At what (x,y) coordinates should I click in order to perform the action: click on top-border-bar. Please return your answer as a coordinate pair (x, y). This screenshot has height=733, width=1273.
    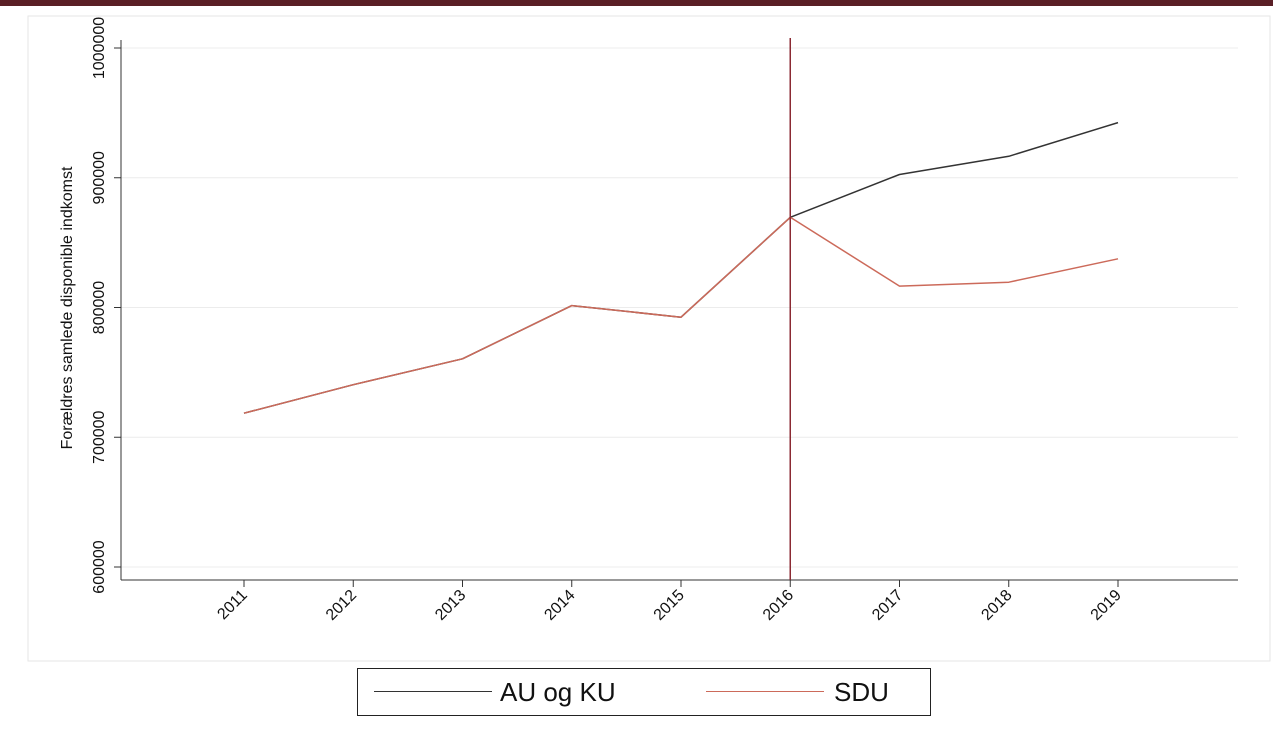
    Looking at the image, I should click on (636, 3).